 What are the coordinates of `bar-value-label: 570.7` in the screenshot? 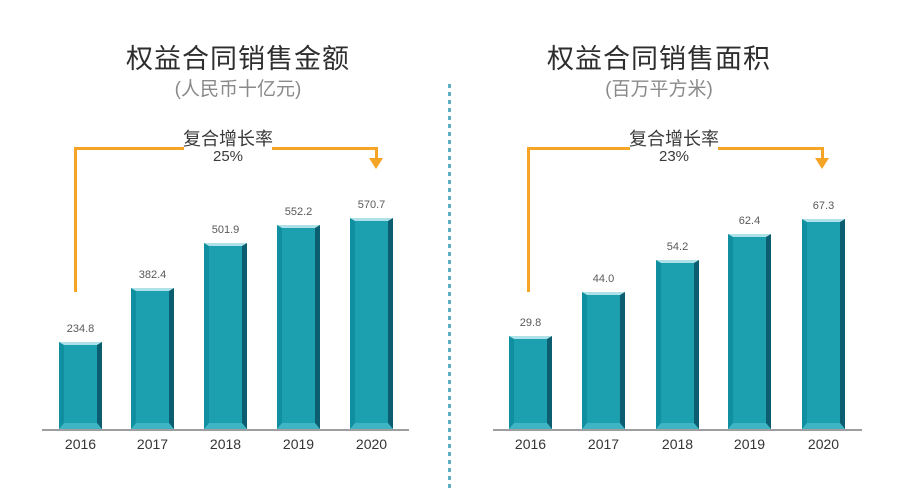 It's located at (371, 205).